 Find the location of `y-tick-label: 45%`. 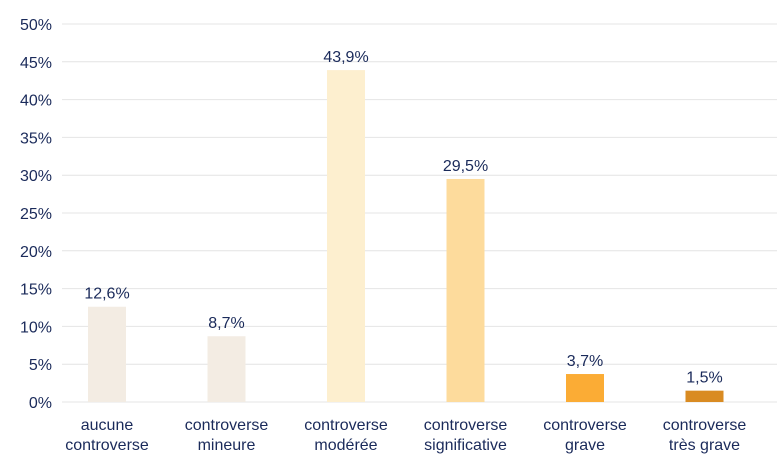

y-tick-label: 45% is located at coordinates (36, 63).